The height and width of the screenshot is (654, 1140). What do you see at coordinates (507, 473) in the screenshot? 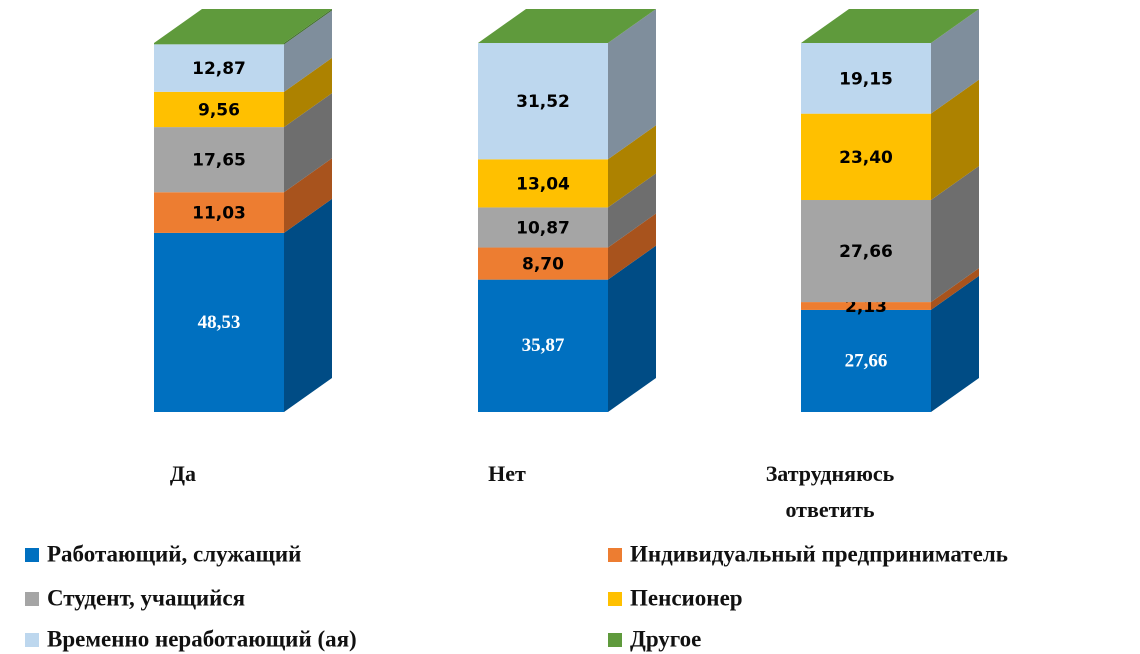
I see `x-tick-label: Нет` at bounding box center [507, 473].